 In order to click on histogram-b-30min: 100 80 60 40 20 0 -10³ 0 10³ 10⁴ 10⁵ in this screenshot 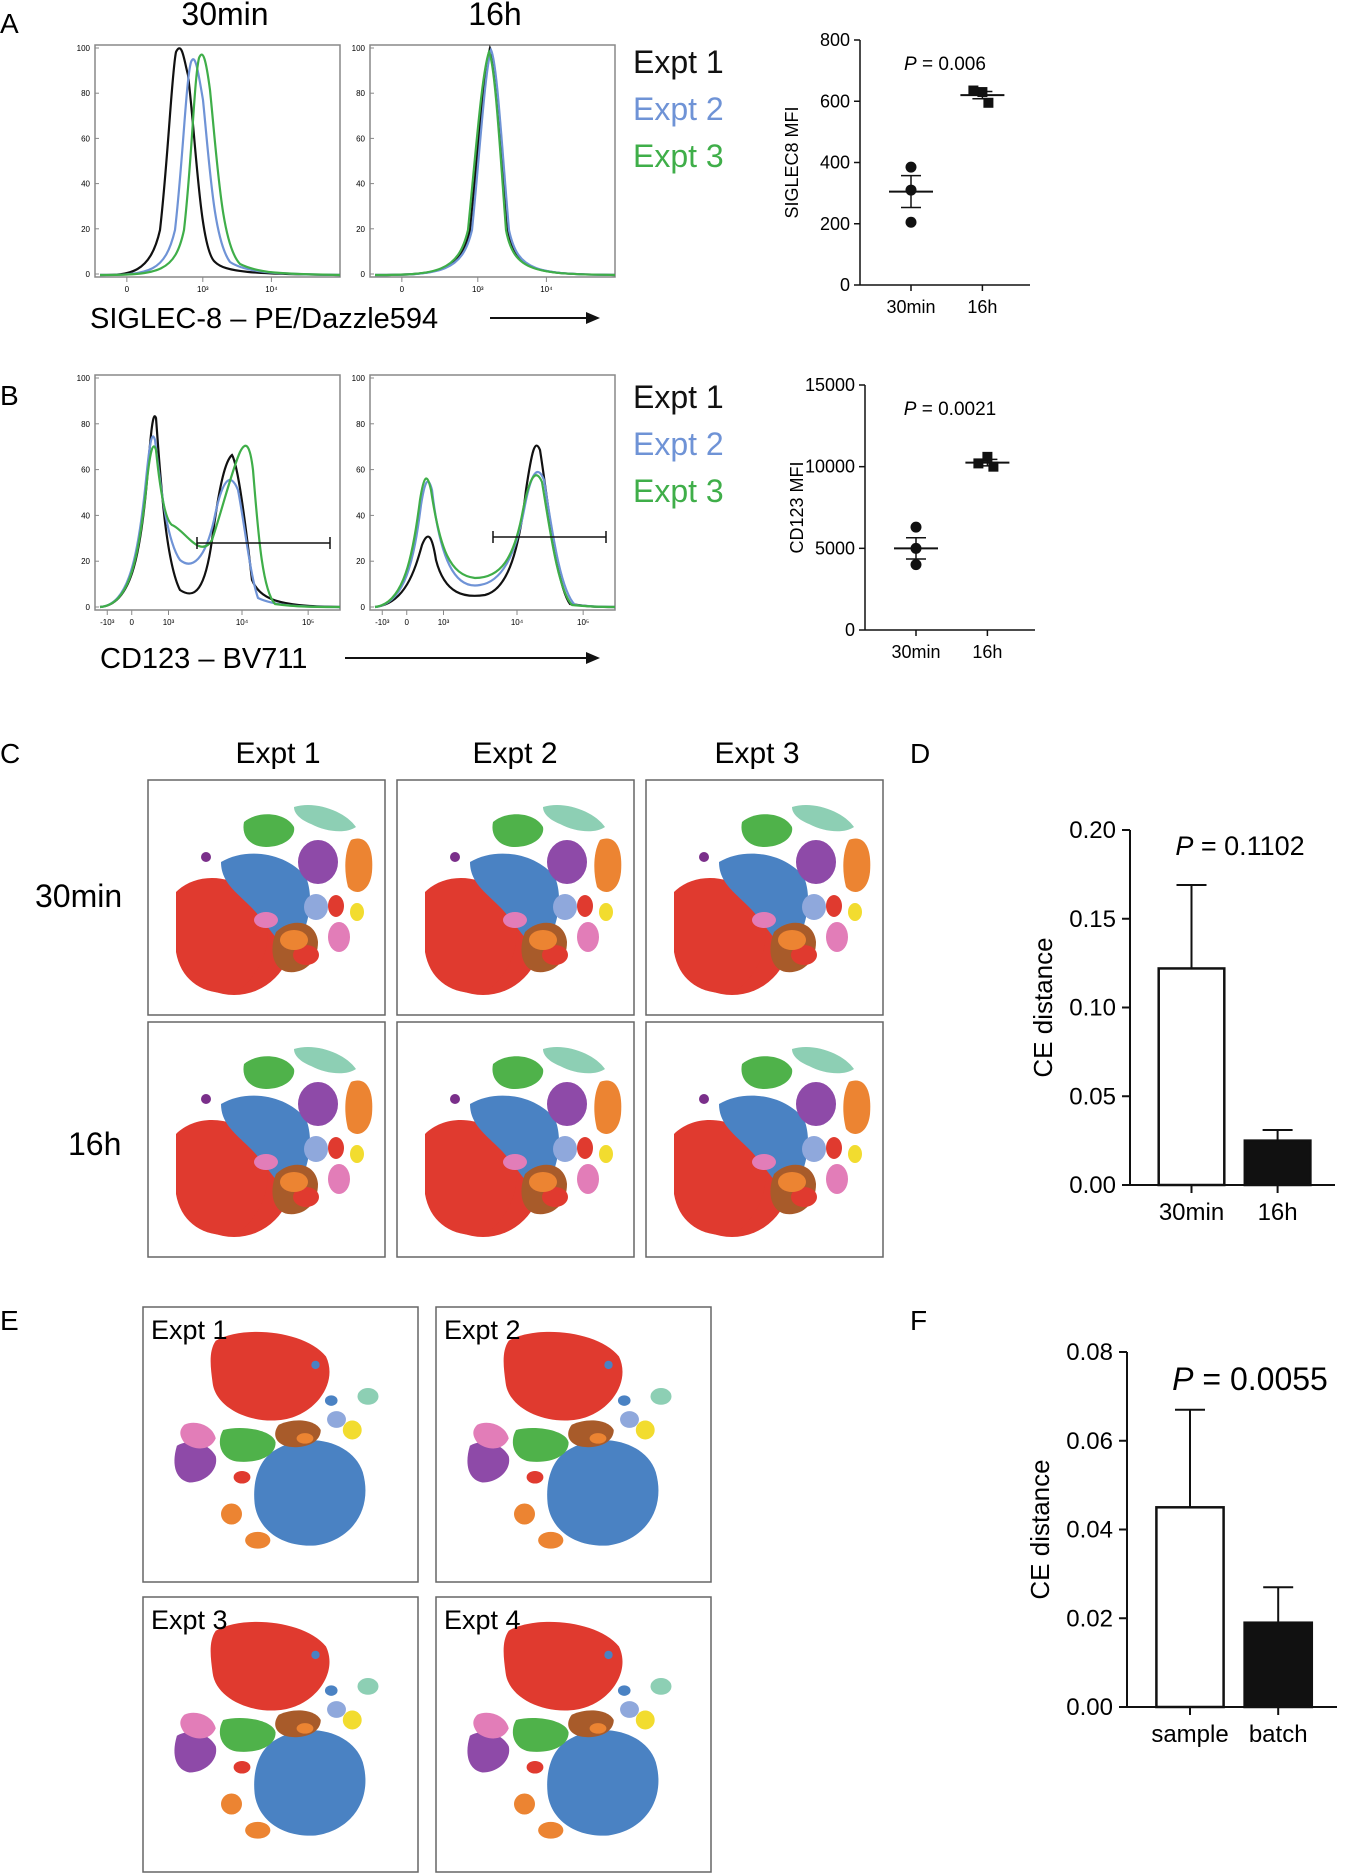, I will do `click(209, 500)`.